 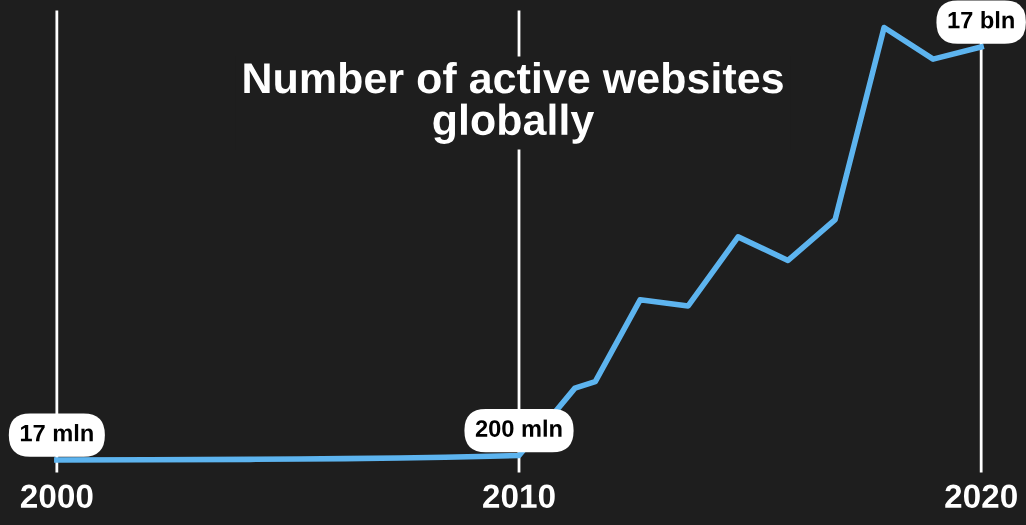 I want to click on x-tick-label: 2000, so click(x=56, y=496).